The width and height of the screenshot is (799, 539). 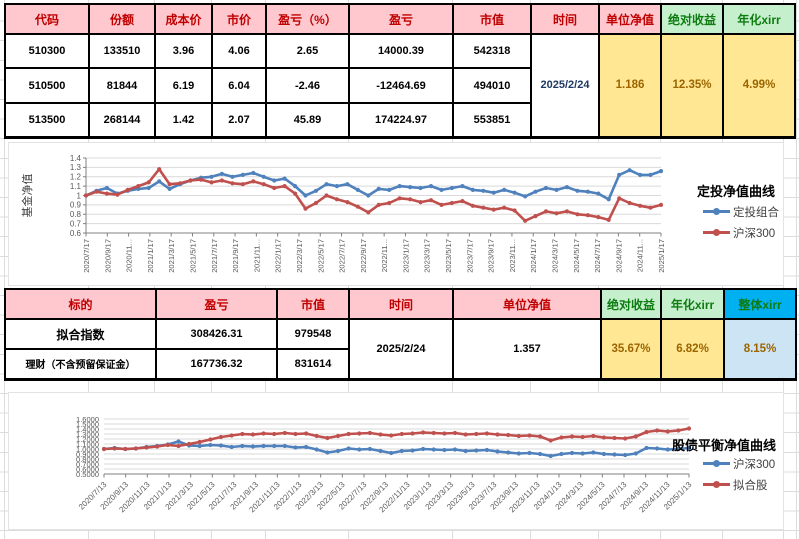 I want to click on cell-code: 510300, so click(x=47, y=51).